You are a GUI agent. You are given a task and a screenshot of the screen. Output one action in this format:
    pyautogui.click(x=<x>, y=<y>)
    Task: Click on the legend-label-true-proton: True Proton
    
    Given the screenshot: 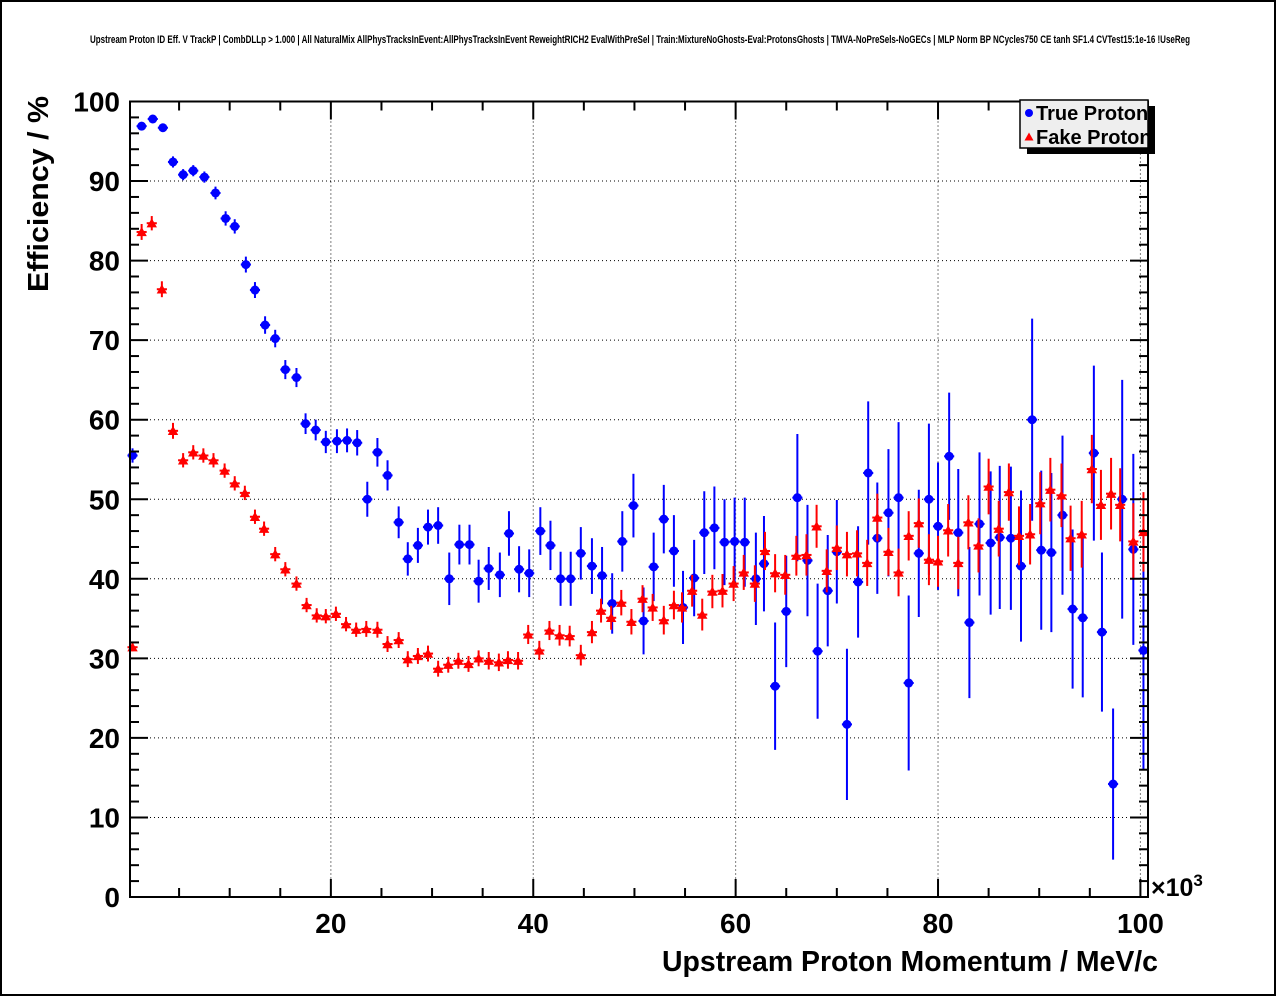 What is the action you would take?
    pyautogui.click(x=1092, y=114)
    